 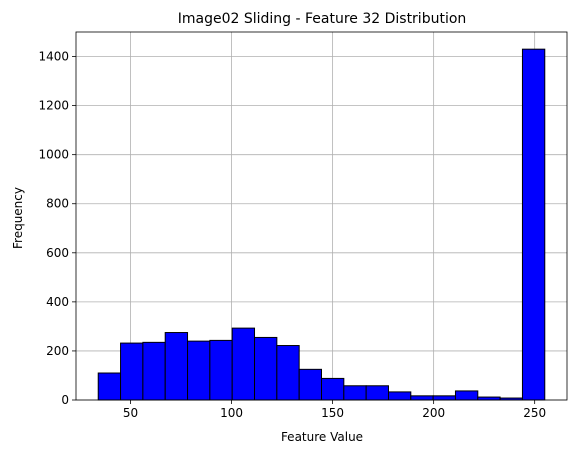 What do you see at coordinates (65, 400) in the screenshot?
I see `y-tick-label: 0` at bounding box center [65, 400].